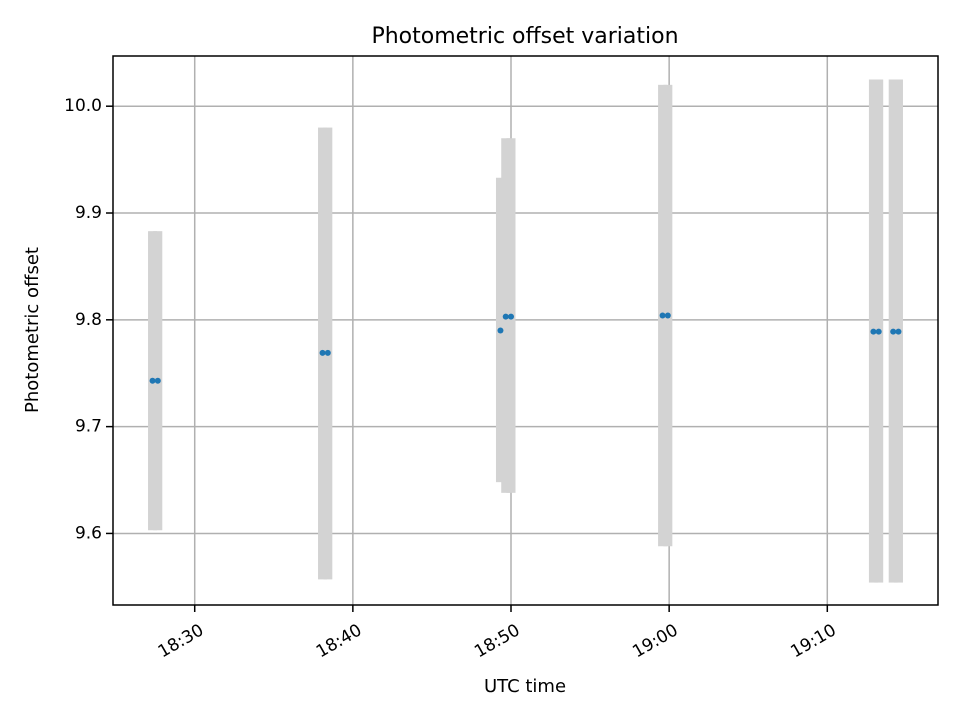  What do you see at coordinates (525, 348) in the screenshot?
I see `data-points` at bounding box center [525, 348].